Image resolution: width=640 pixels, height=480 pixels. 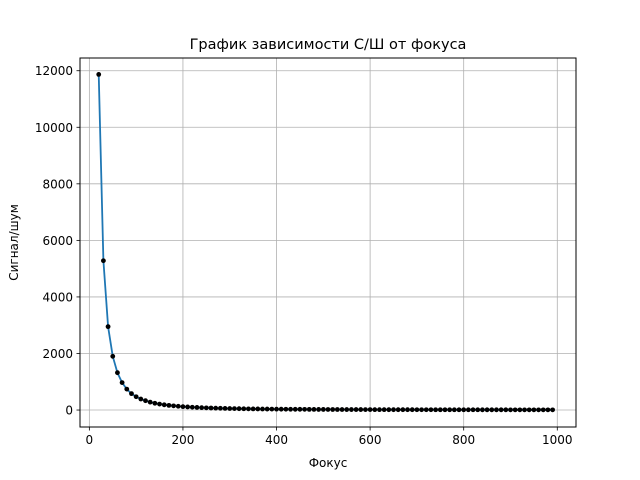 I want to click on y-tick-label: 0, so click(x=69, y=411).